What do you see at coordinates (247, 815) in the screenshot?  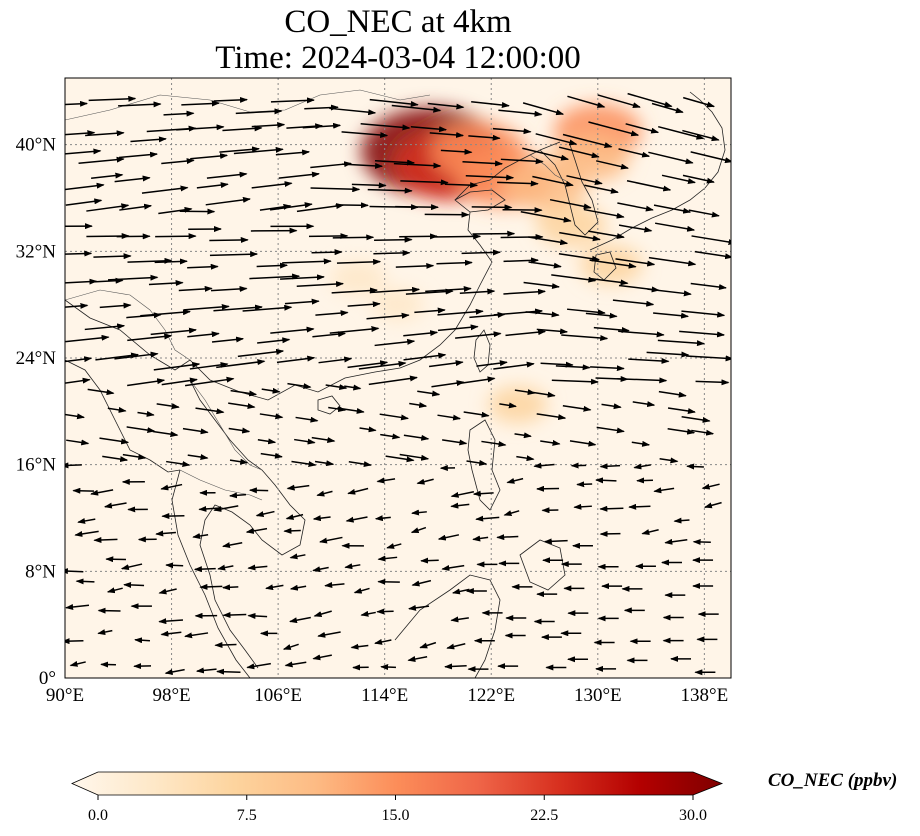 I see `colorbar-tick-label: 7.5` at bounding box center [247, 815].